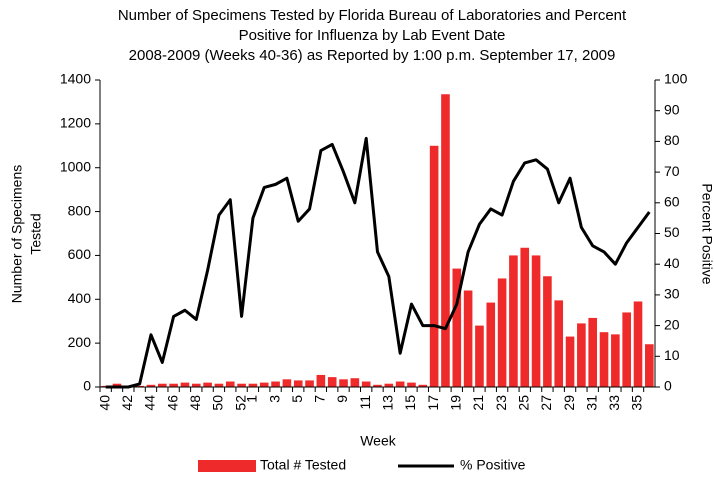  I want to click on y2-tick-label: 70, so click(672, 171).